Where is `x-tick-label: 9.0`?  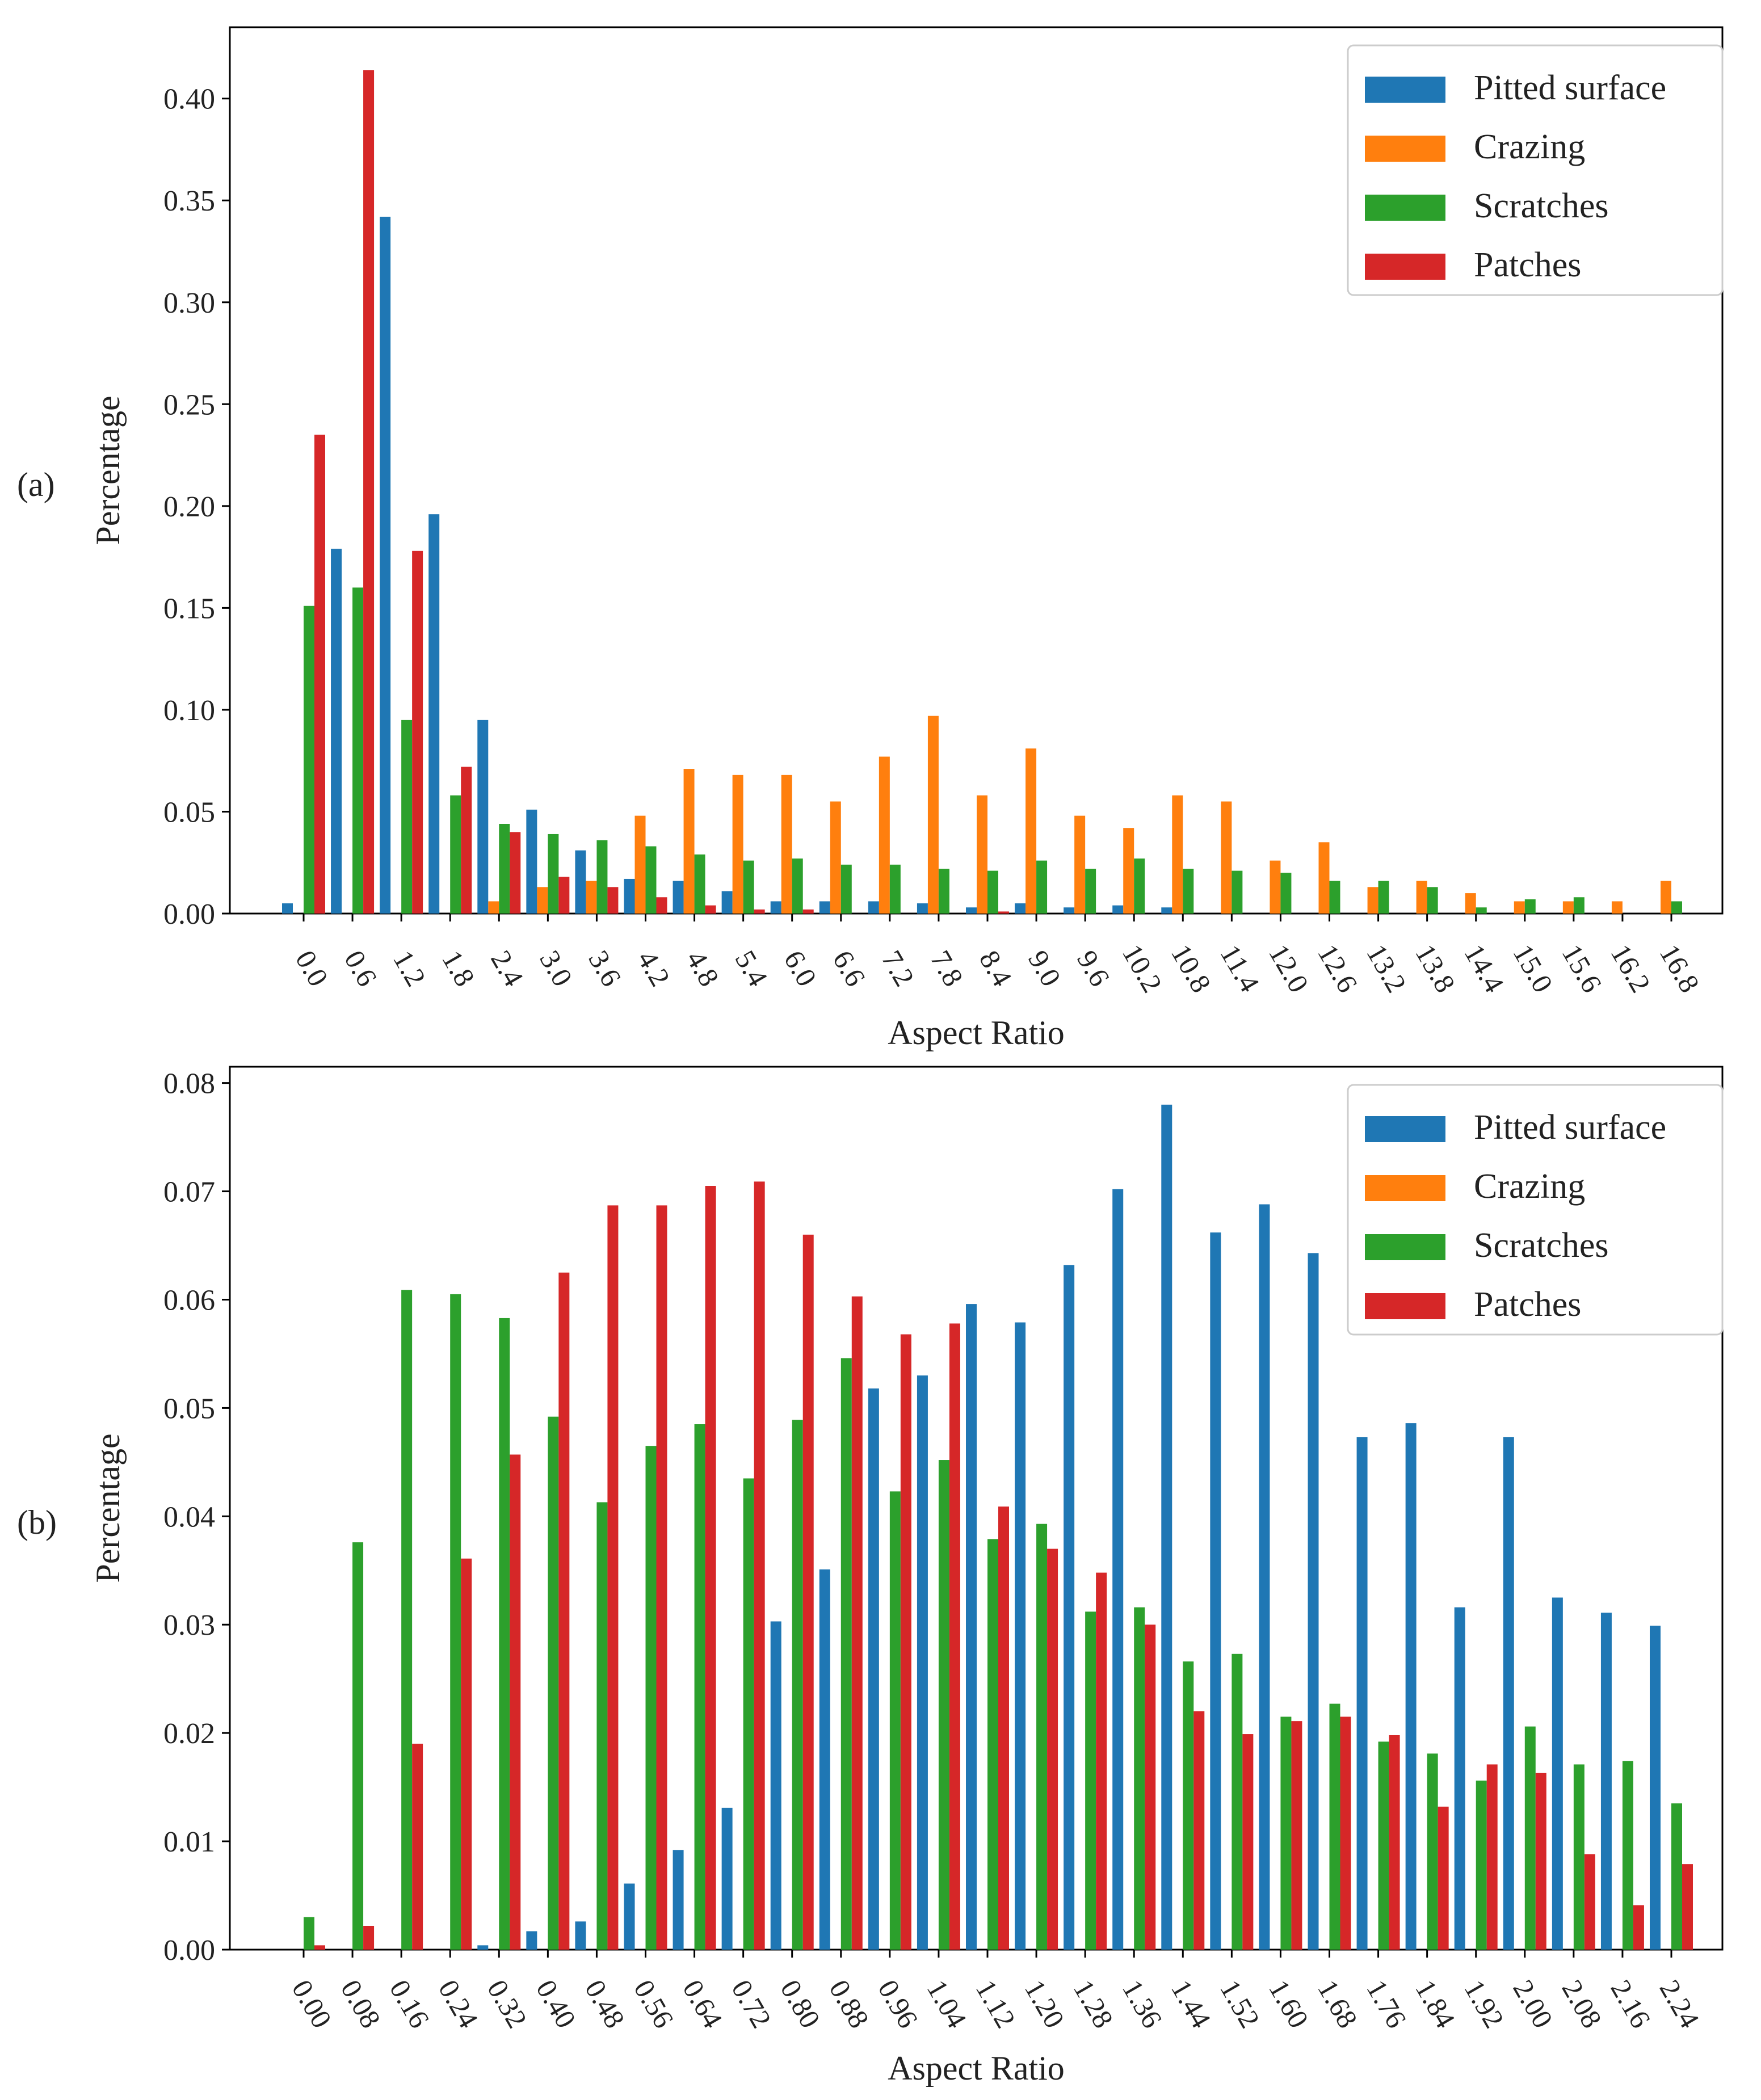
x-tick-label: 9.0 is located at coordinates (1044, 968).